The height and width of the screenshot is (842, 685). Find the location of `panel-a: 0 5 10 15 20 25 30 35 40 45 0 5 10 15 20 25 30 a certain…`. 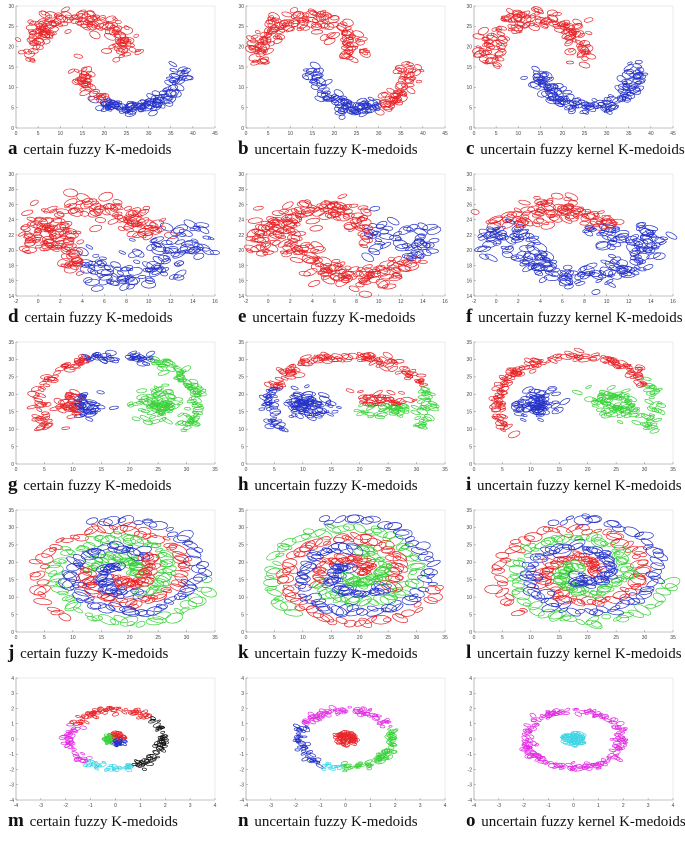

panel-a: 0 5 10 15 20 25 30 35 40 45 0 5 10 15 20 25 30 a certain… is located at coordinates (112, 84).